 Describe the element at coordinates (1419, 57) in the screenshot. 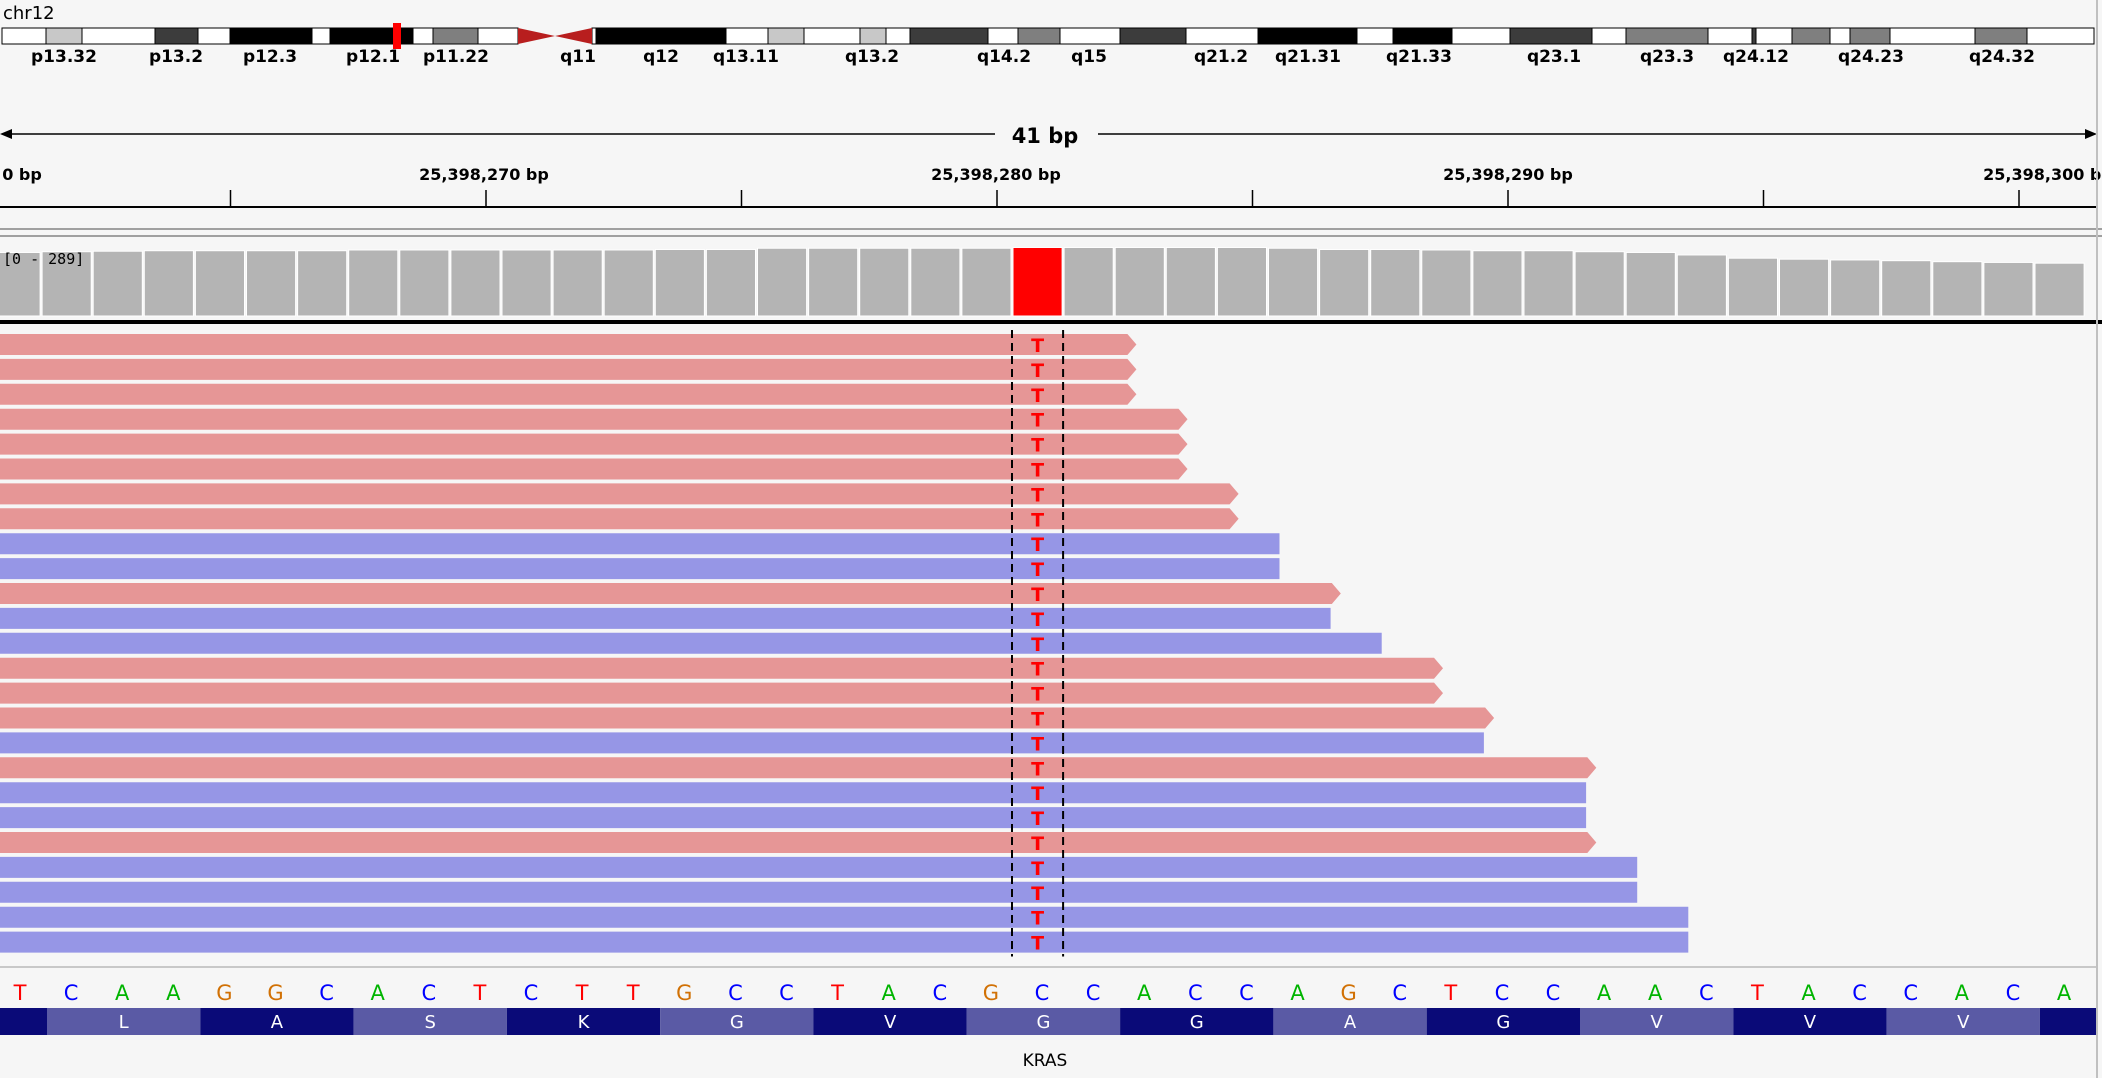

I see `band-label: q21.33` at that location.